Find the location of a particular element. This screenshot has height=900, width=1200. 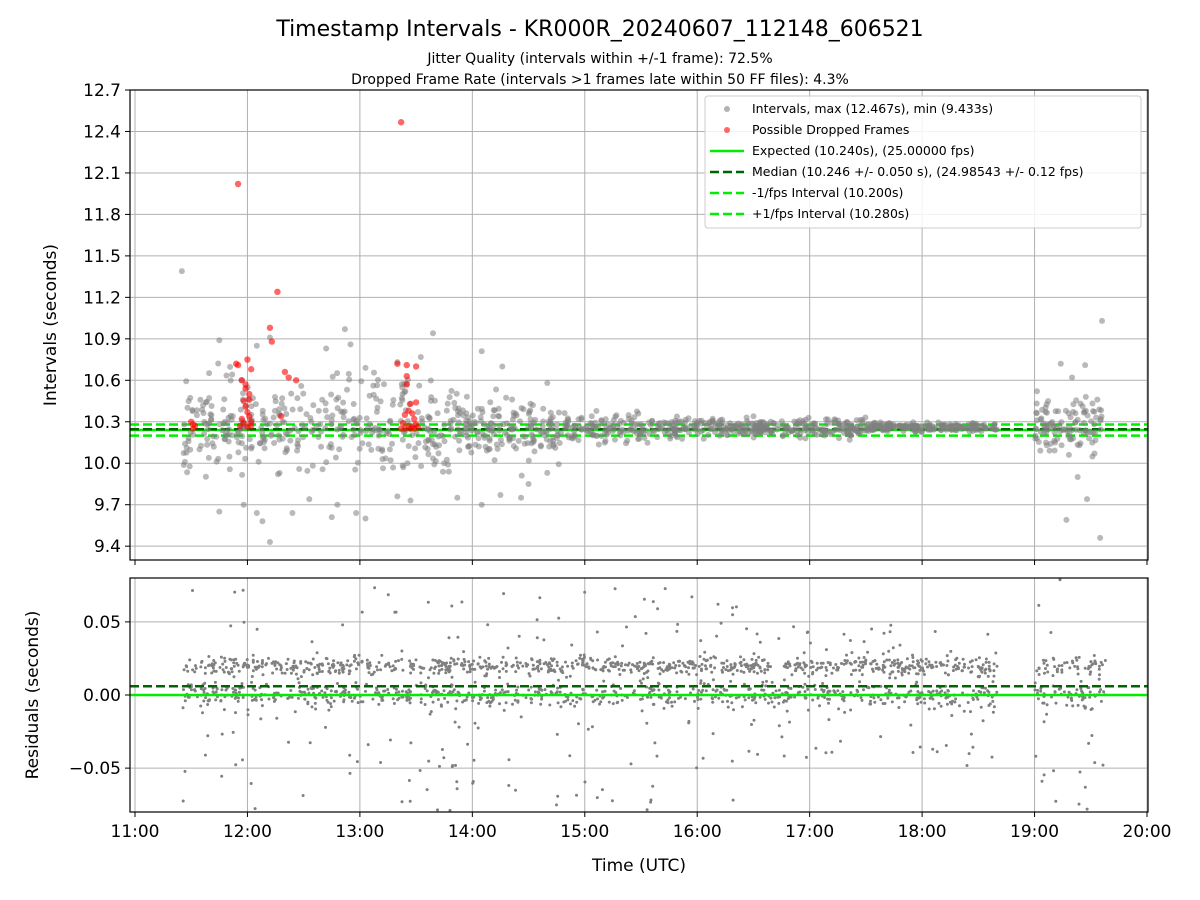

x-tick-label: 18:00 is located at coordinates (922, 832).